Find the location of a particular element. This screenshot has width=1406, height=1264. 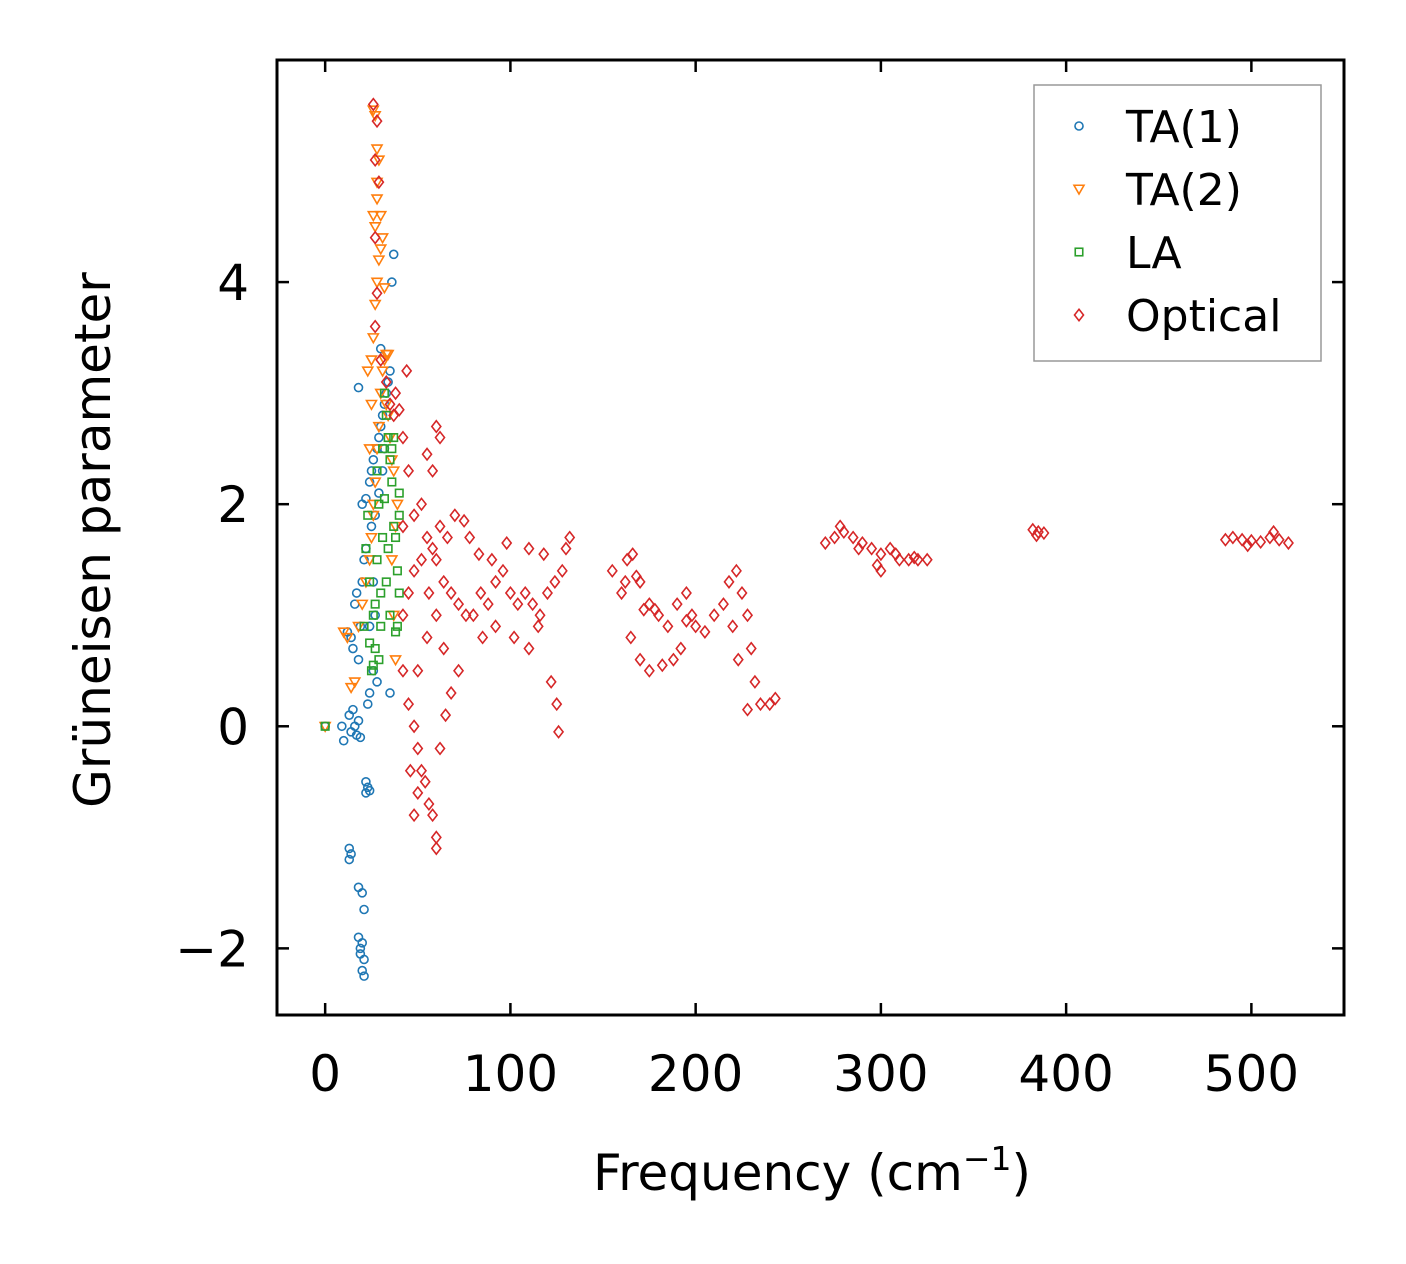

legend-box is located at coordinates (1177, 223).